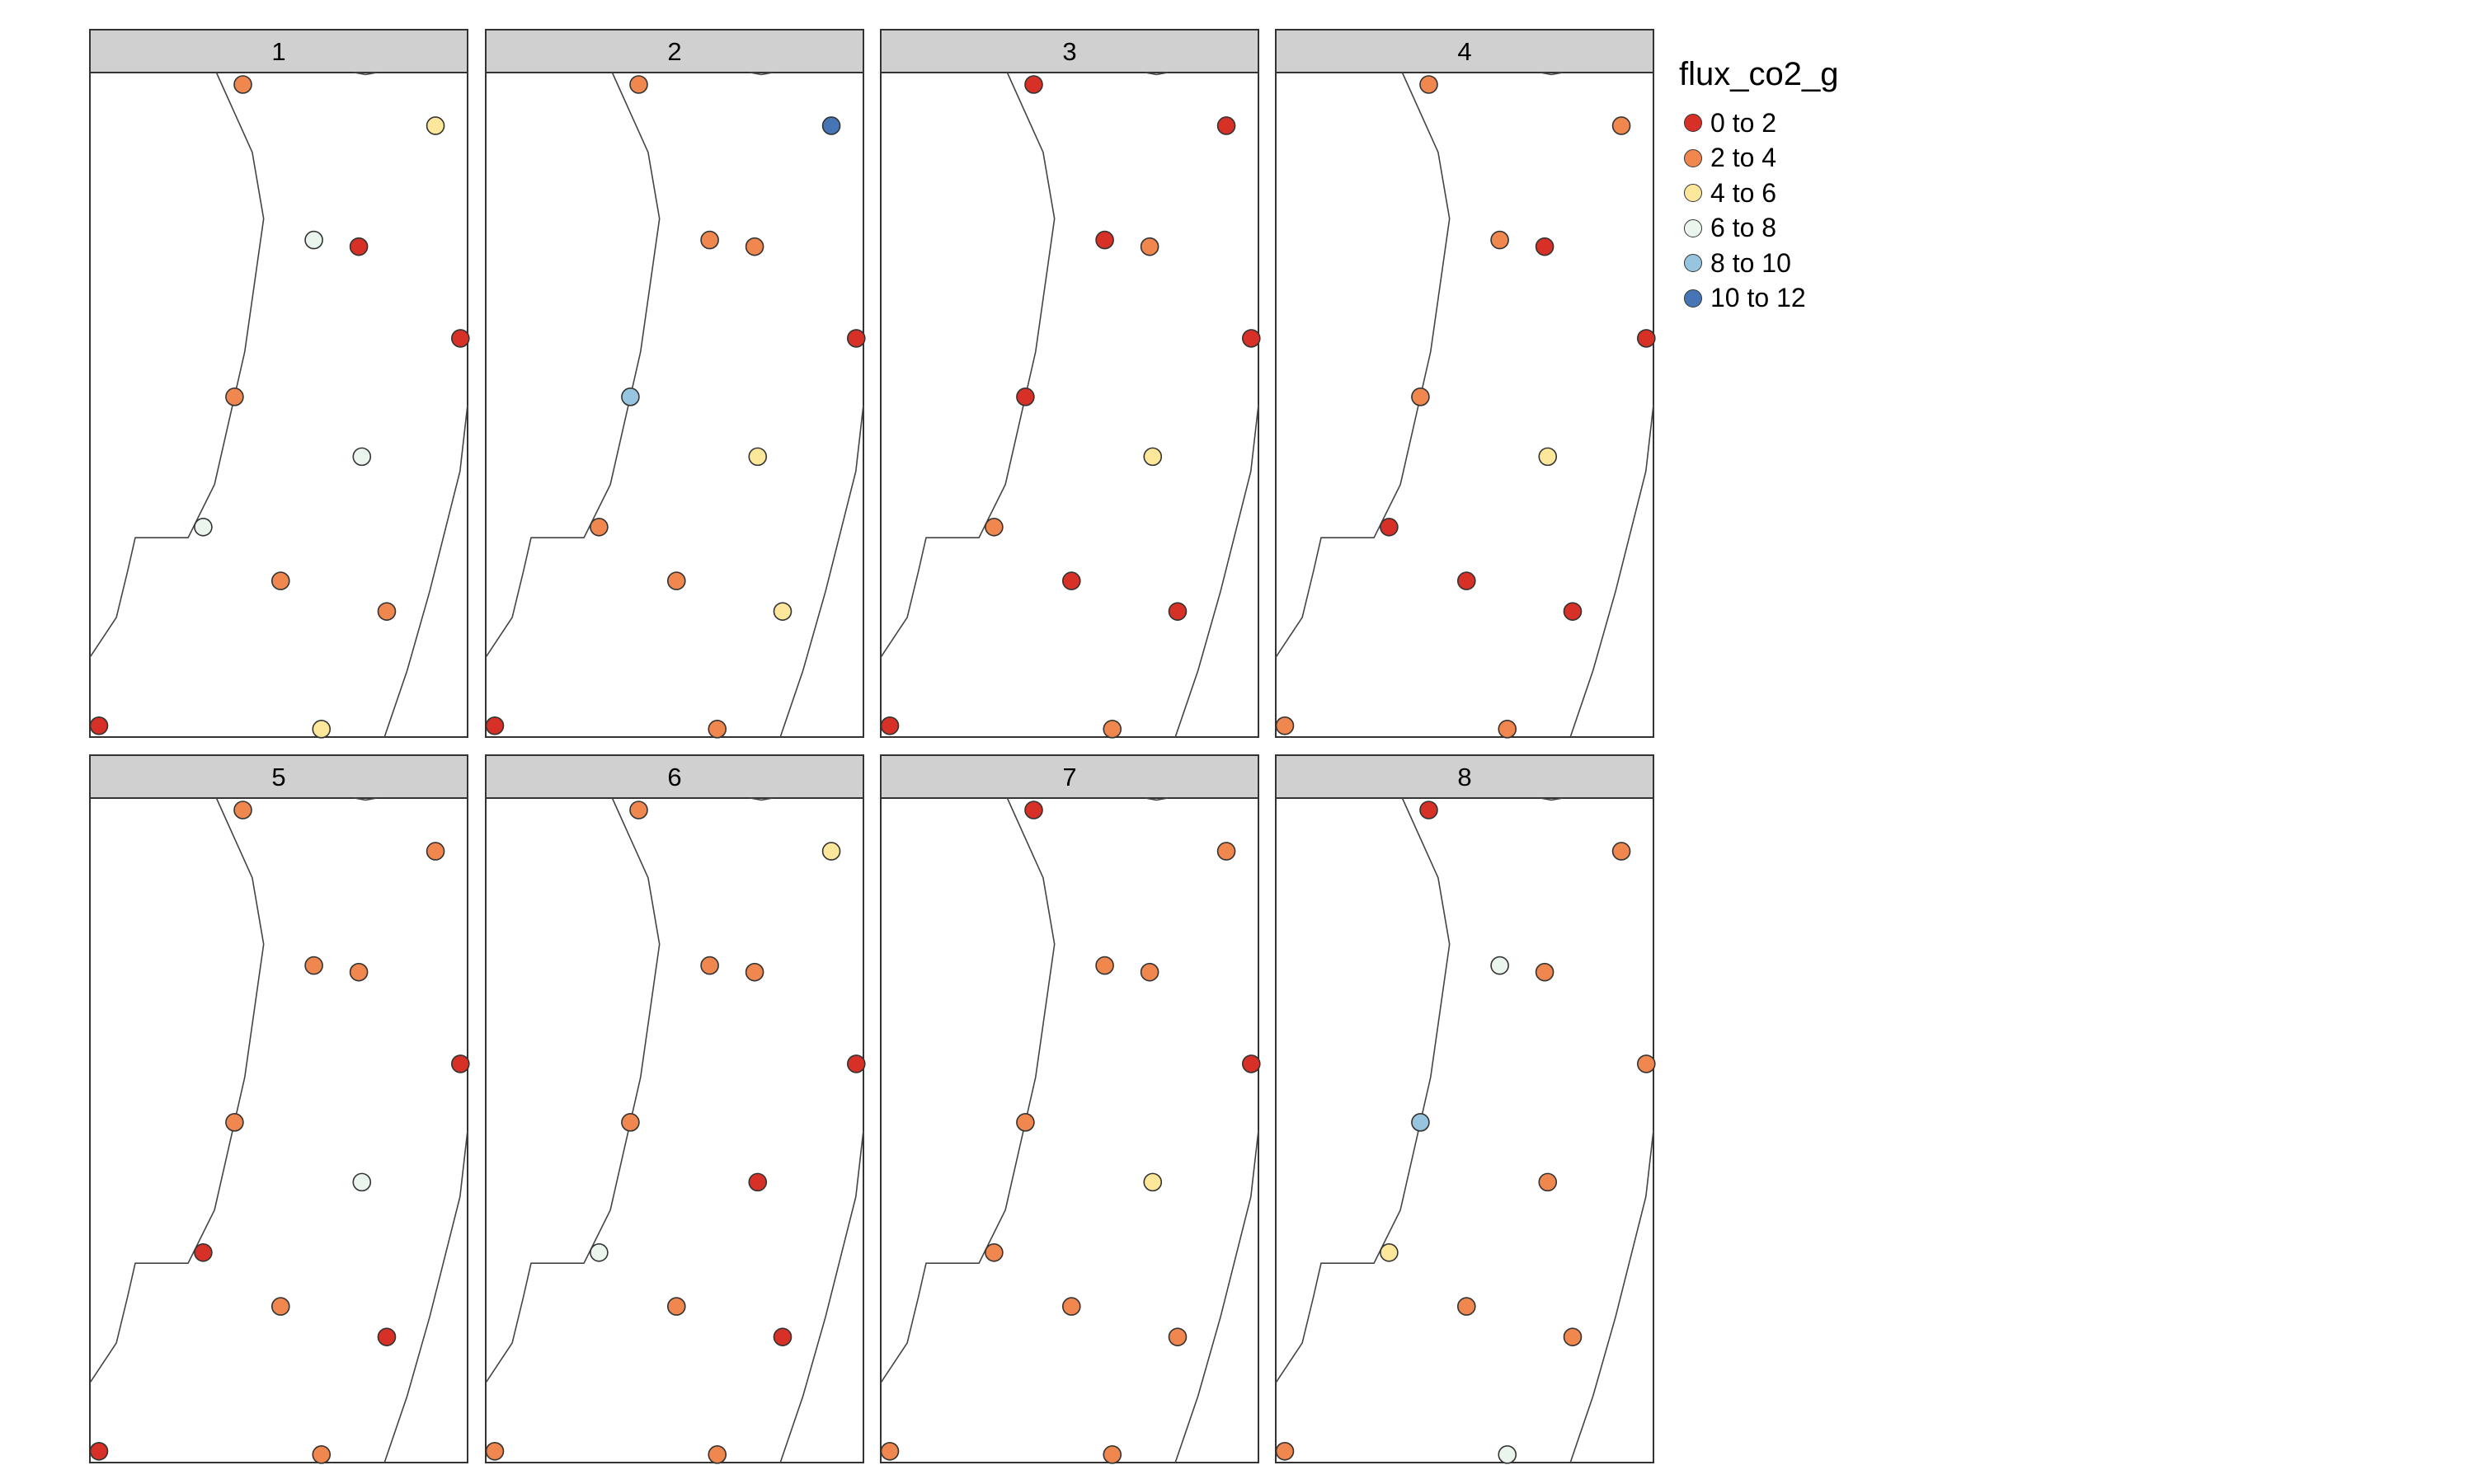  Describe the element at coordinates (1743, 228) in the screenshot. I see `legend-label: 6 to 8` at that location.